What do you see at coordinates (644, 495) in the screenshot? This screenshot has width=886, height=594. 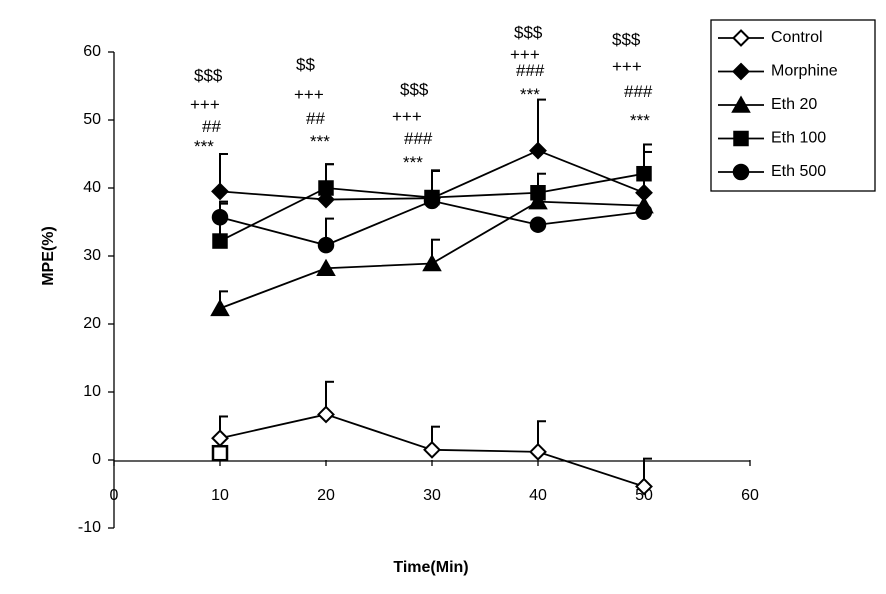 I see `x-tick-label: 50` at bounding box center [644, 495].